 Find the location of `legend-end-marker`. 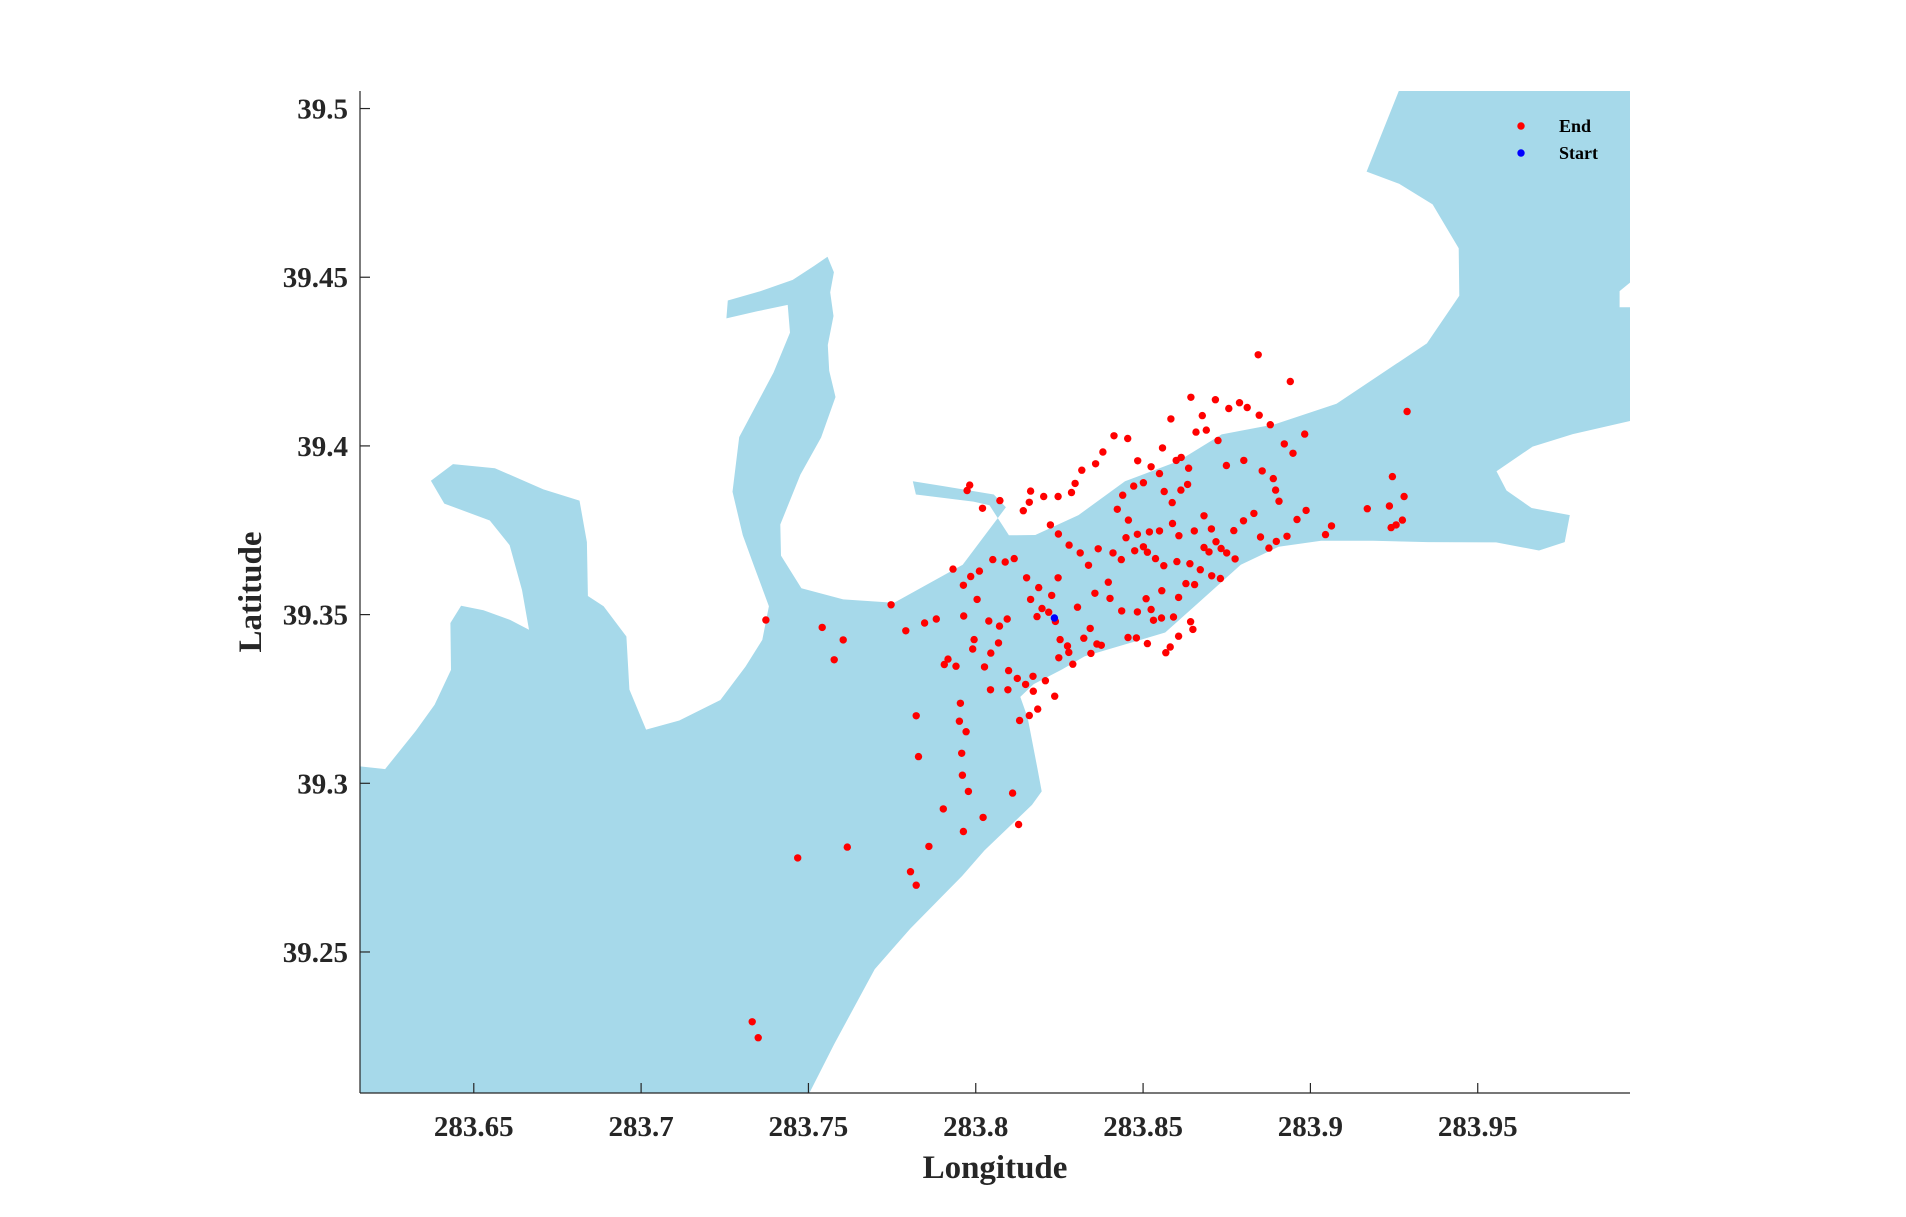

legend-end-marker is located at coordinates (1521, 126).